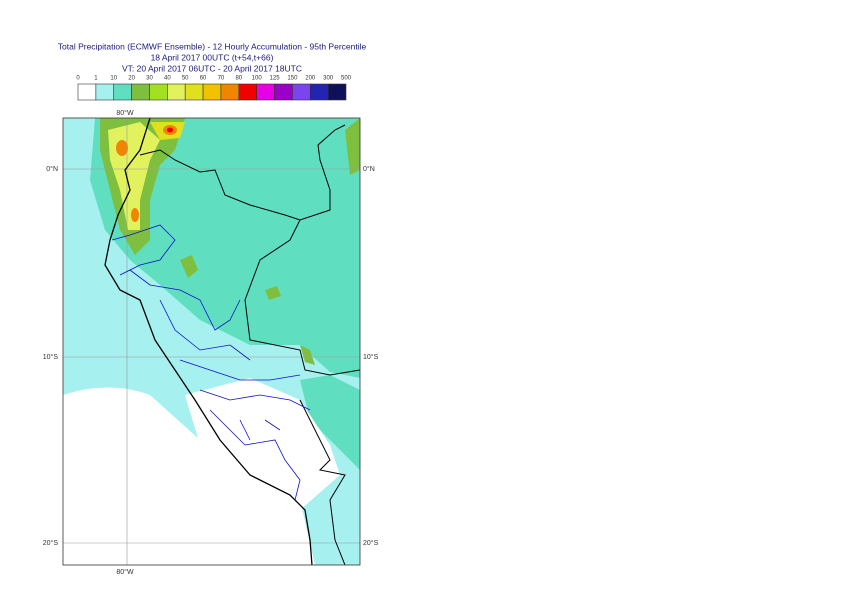  What do you see at coordinates (96, 79) in the screenshot?
I see `legend-label: 1` at bounding box center [96, 79].